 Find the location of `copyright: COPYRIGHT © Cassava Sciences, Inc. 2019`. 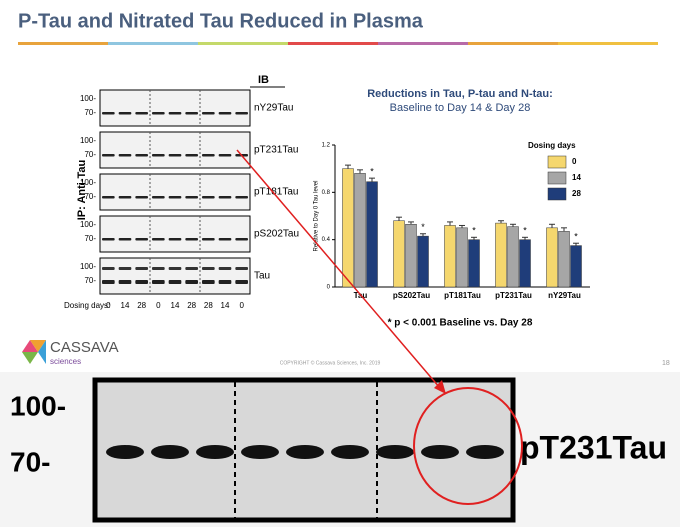

copyright: COPYRIGHT © Cassava Sciences, Inc. 2019 is located at coordinates (330, 362).